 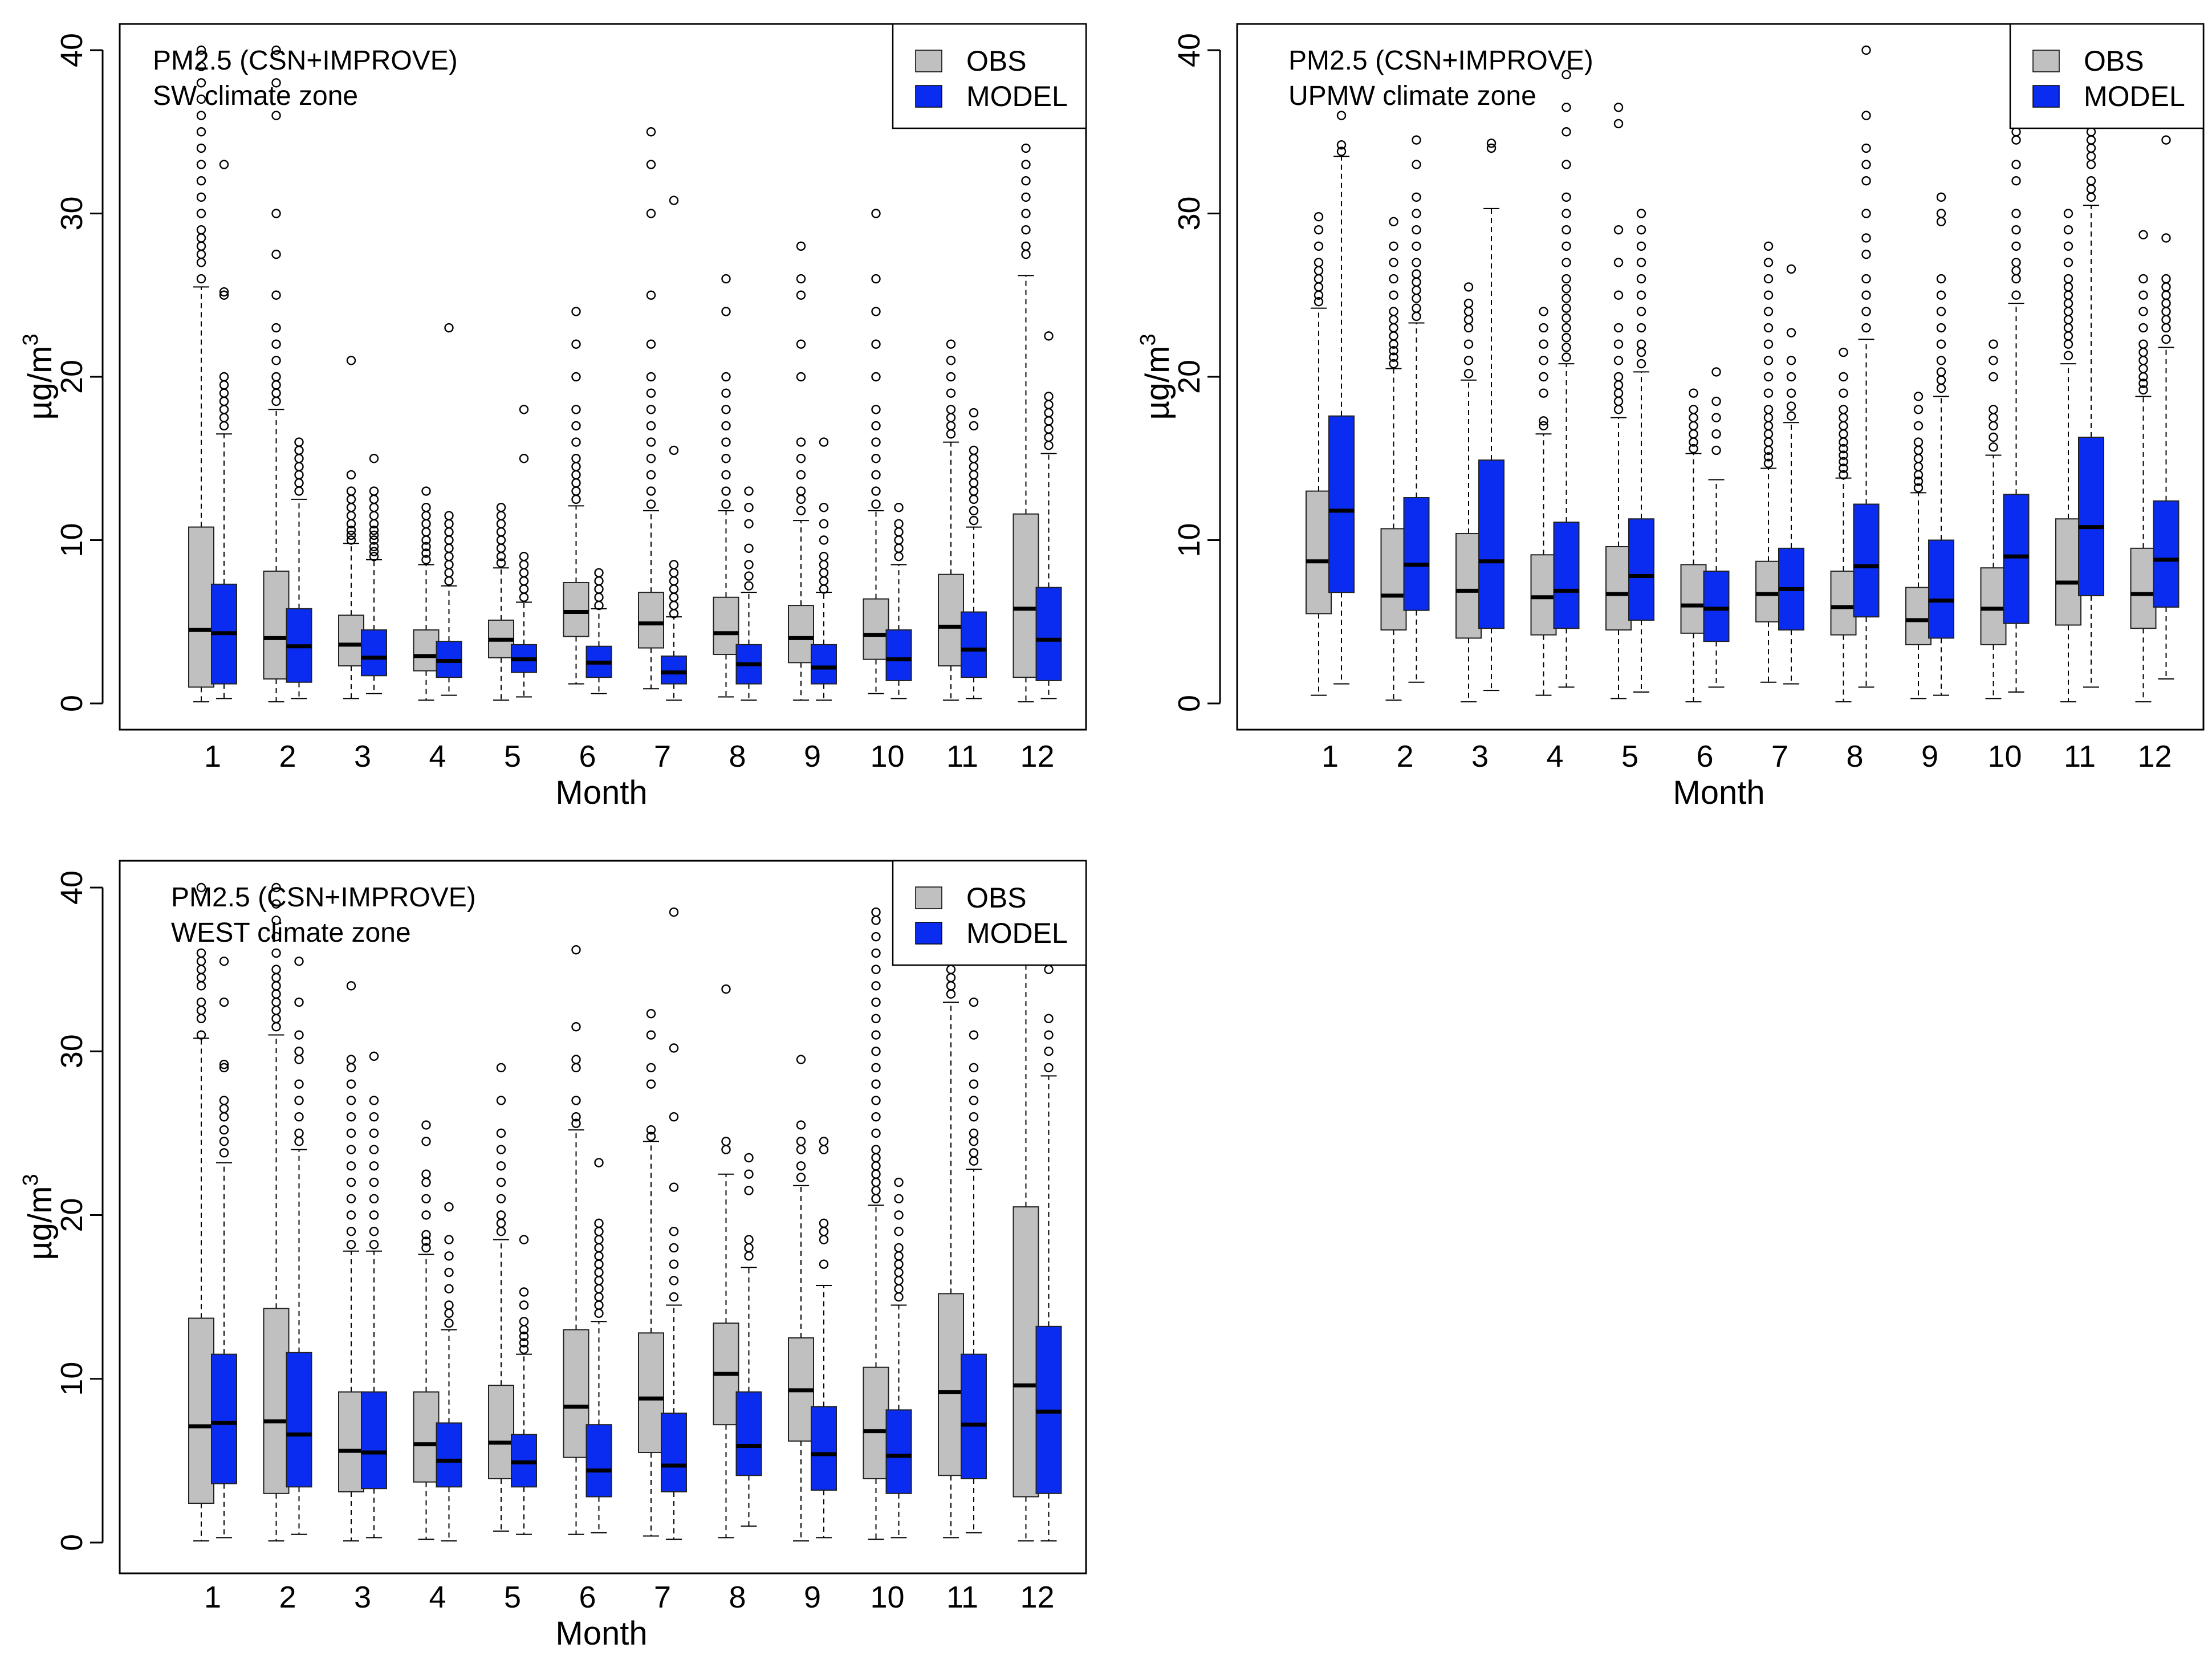 What do you see at coordinates (72, 1379) in the screenshot?
I see `y-tick-label: 10` at bounding box center [72, 1379].